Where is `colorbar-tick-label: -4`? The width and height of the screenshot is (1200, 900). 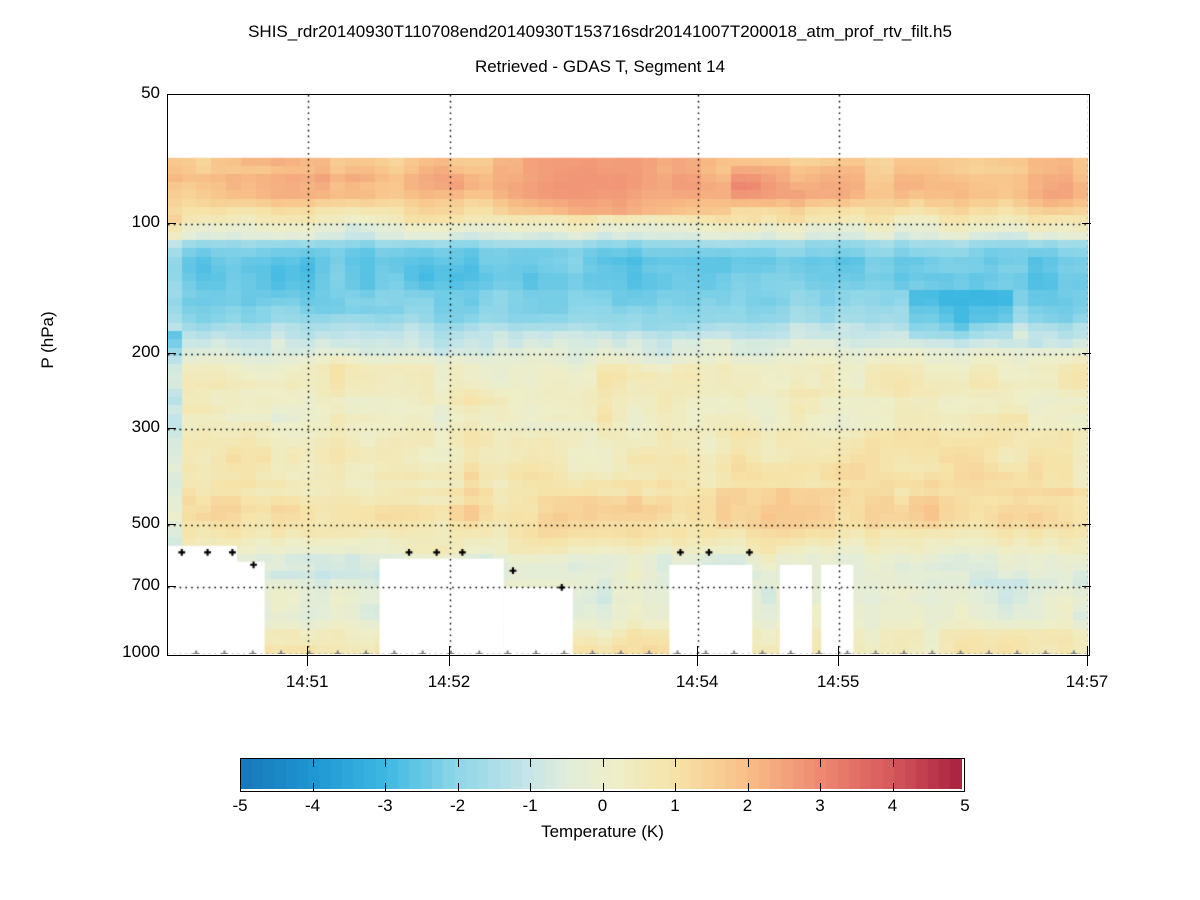
colorbar-tick-label: -4 is located at coordinates (312, 805).